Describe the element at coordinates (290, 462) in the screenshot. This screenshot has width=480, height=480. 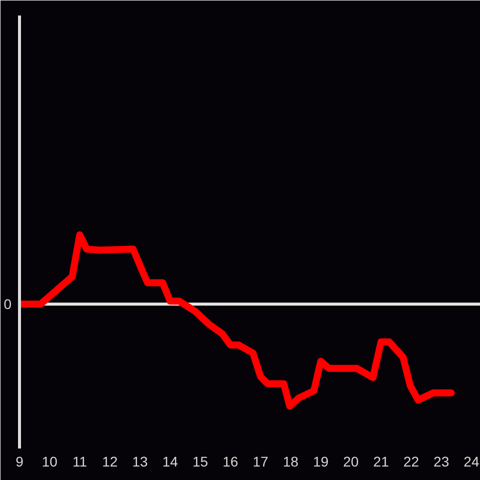
I see `x-tick-label: 18` at that location.